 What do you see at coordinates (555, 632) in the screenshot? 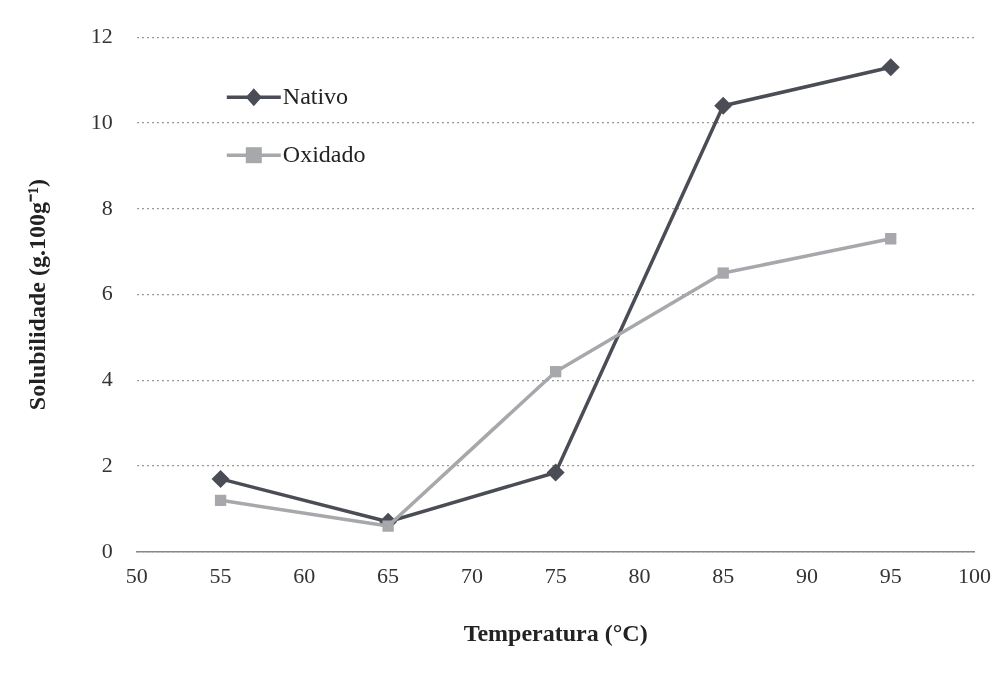
I see `x-axis-title: Temperatura (°C)` at bounding box center [555, 632].